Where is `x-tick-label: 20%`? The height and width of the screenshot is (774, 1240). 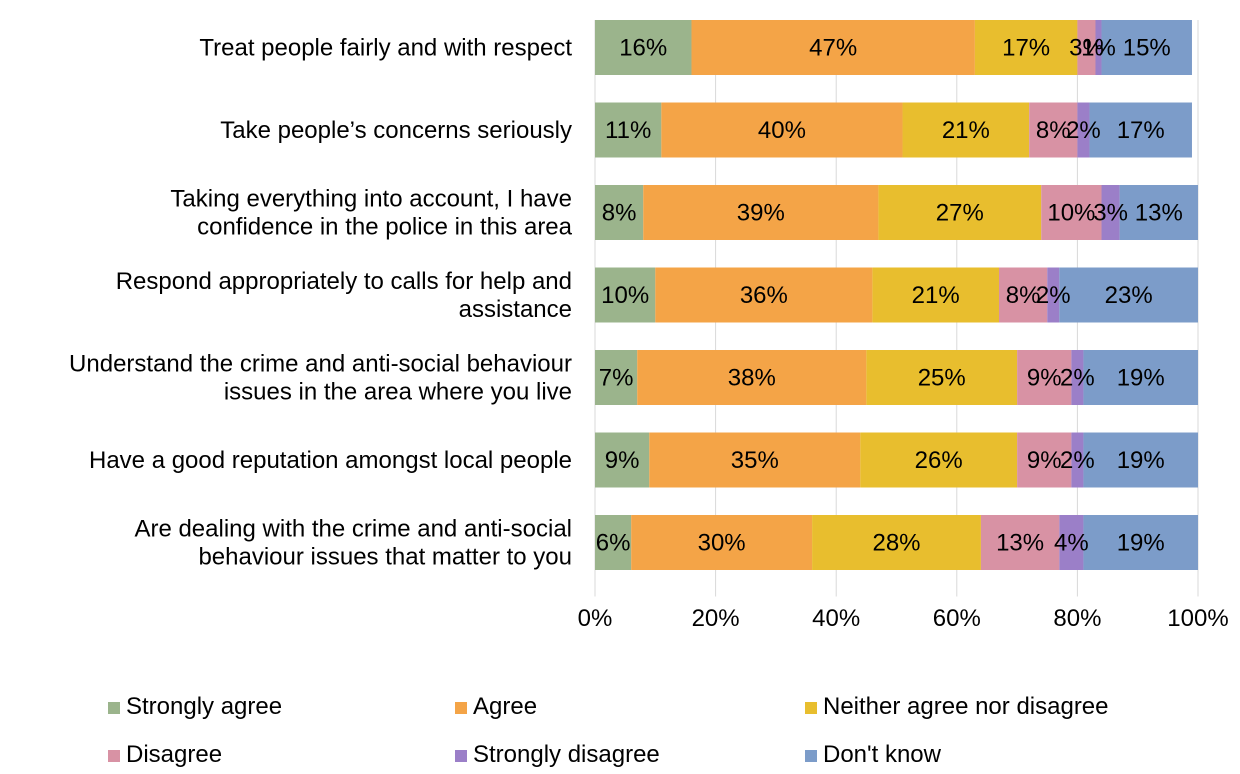
x-tick-label: 20% is located at coordinates (716, 618).